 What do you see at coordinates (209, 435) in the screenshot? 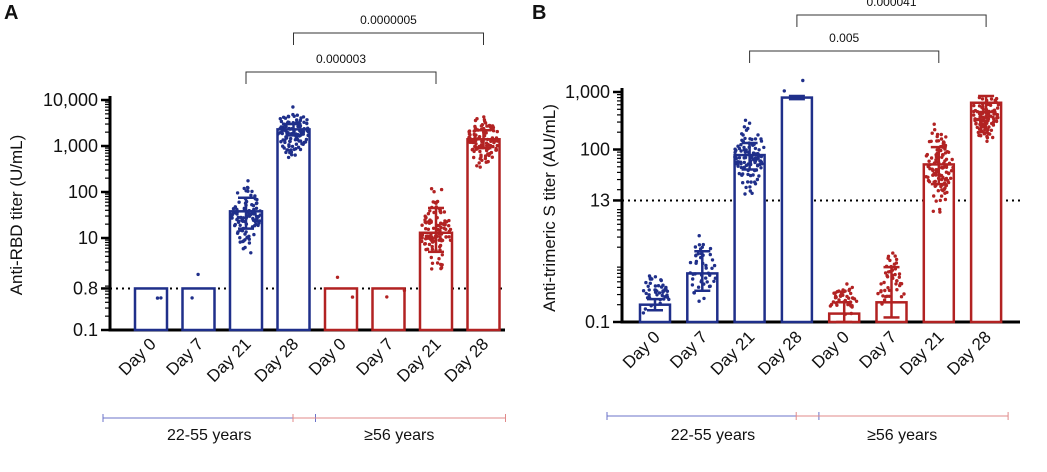
I see `group-label: 22-55 years` at bounding box center [209, 435].